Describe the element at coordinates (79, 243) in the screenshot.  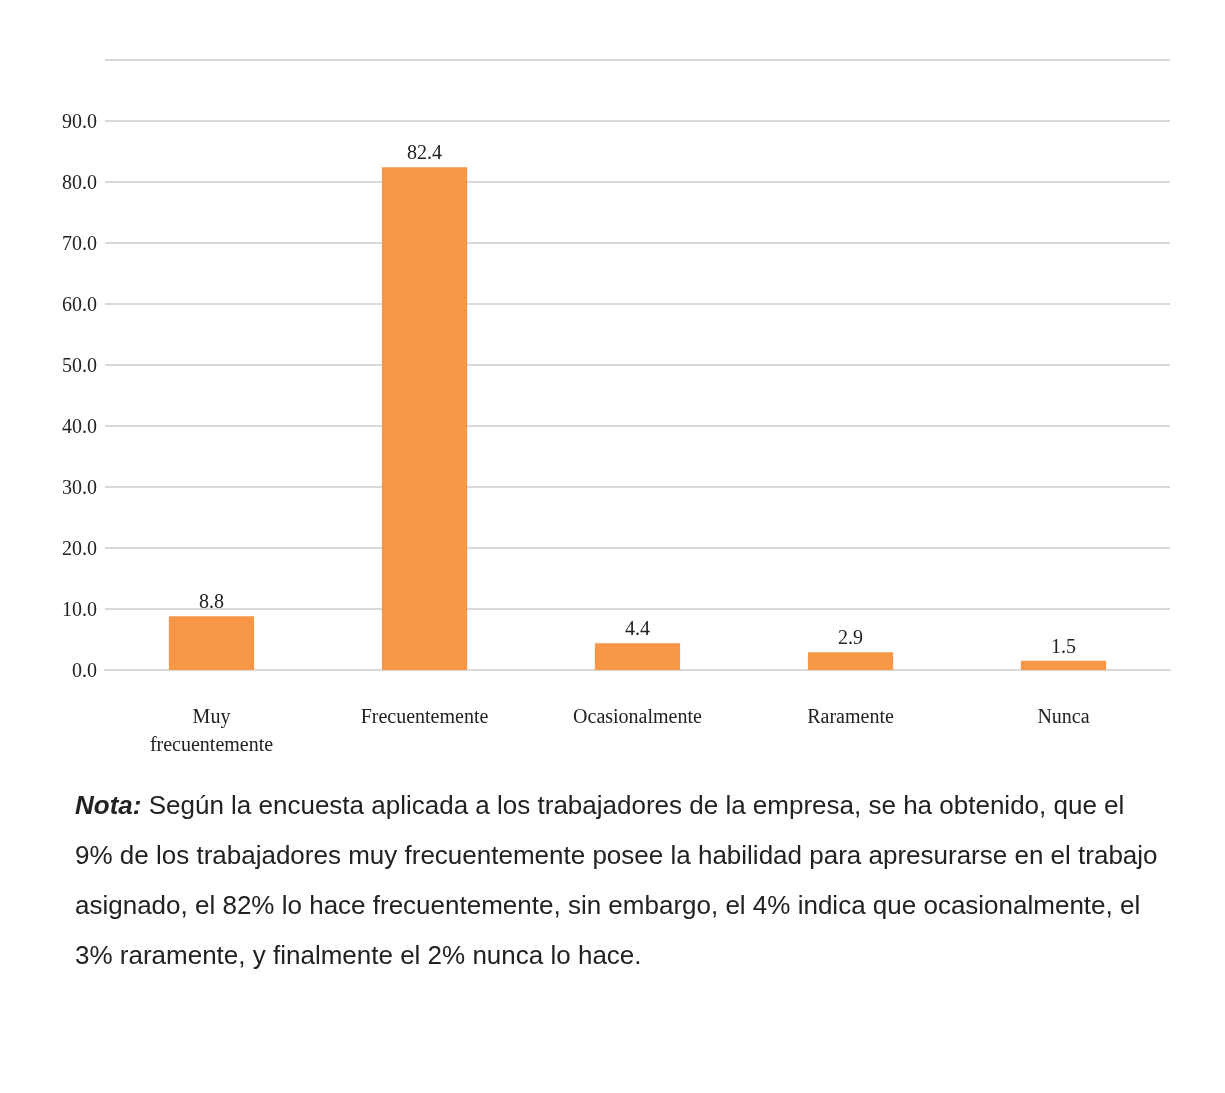
I see `y-tick-label: 70.0` at that location.